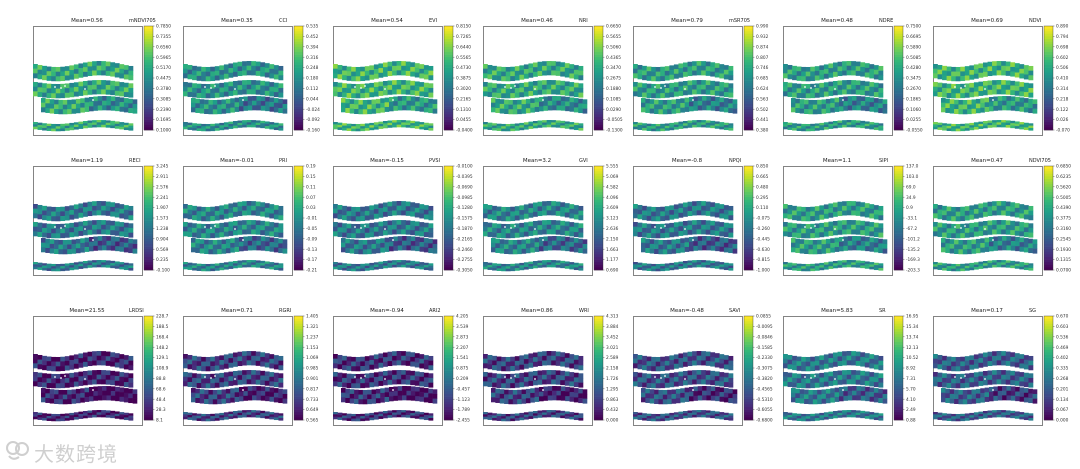 This screenshot has height=469, width=1080. I want to click on colorbar-tick-label: 0.1000, so click(163, 131).